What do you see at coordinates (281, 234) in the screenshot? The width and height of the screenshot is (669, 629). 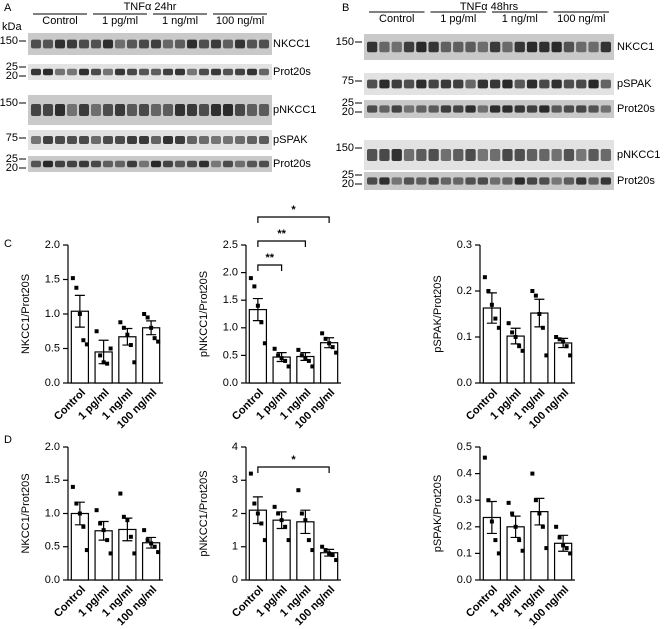 I see `significance-label: **` at bounding box center [281, 234].